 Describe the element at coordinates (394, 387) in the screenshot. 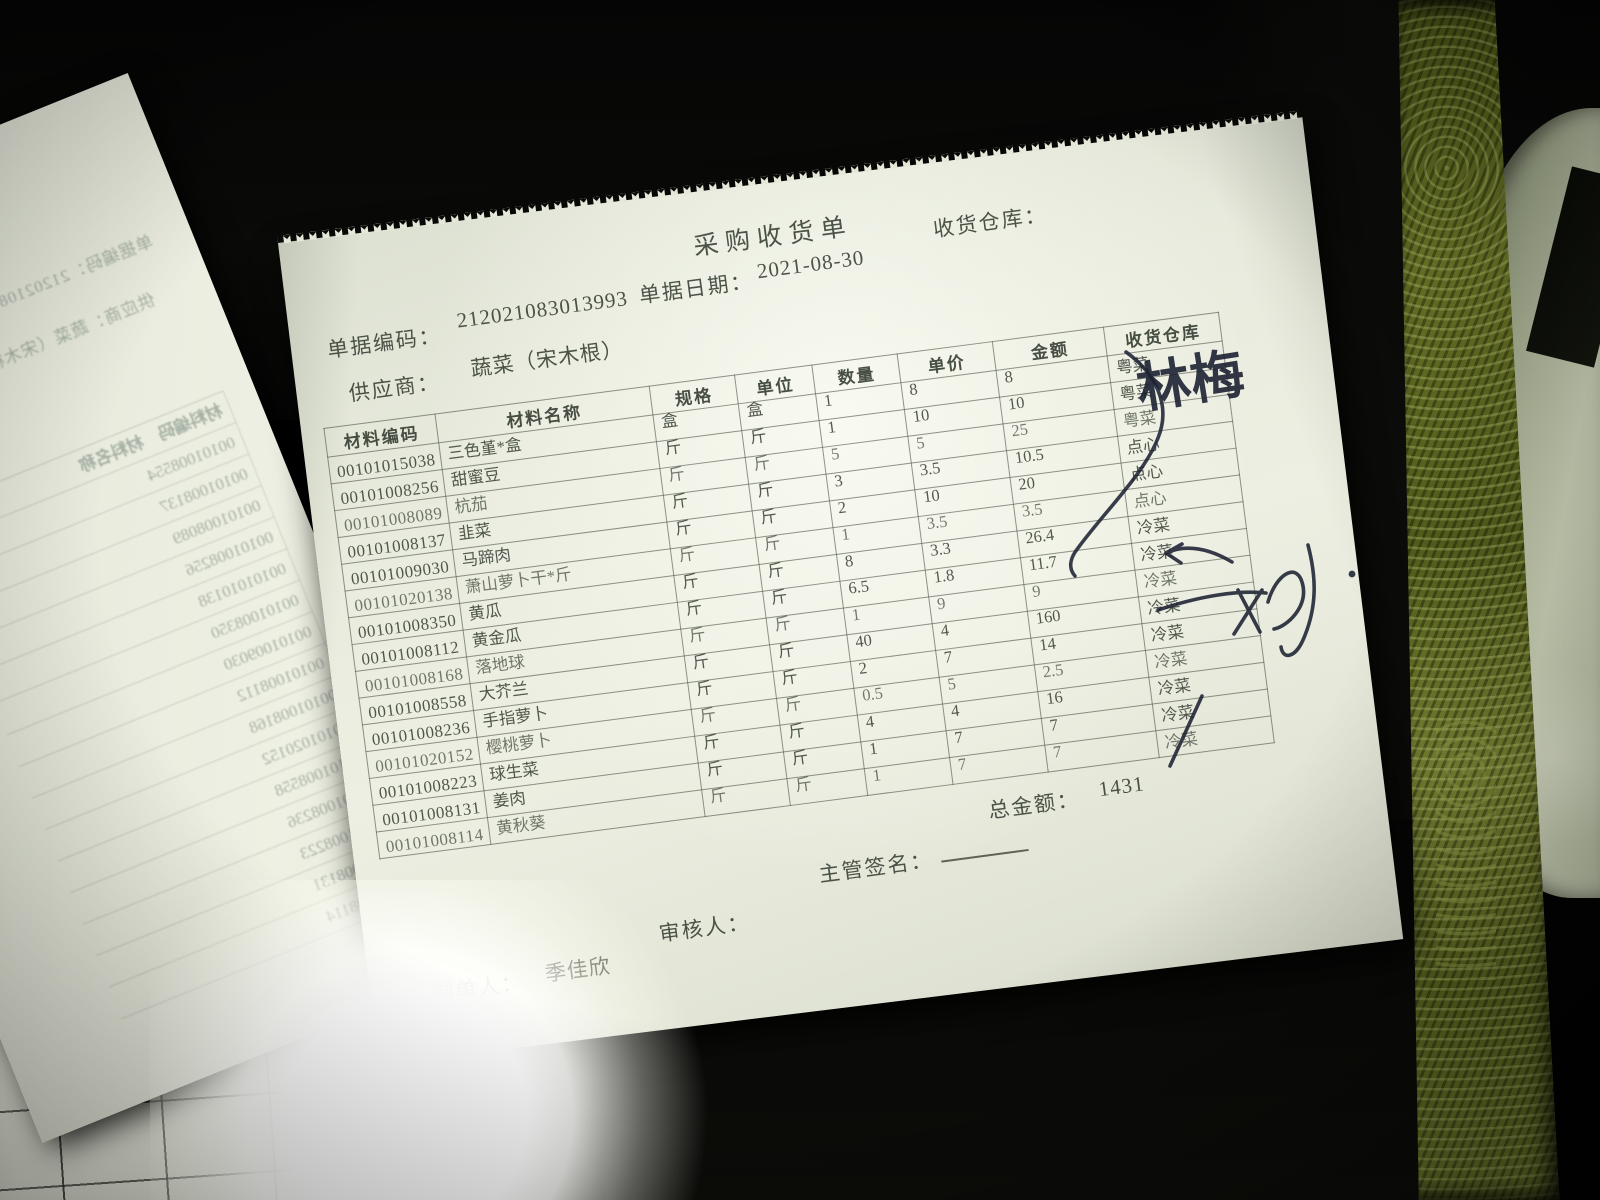

I see `supplier-label: 供应商：` at that location.